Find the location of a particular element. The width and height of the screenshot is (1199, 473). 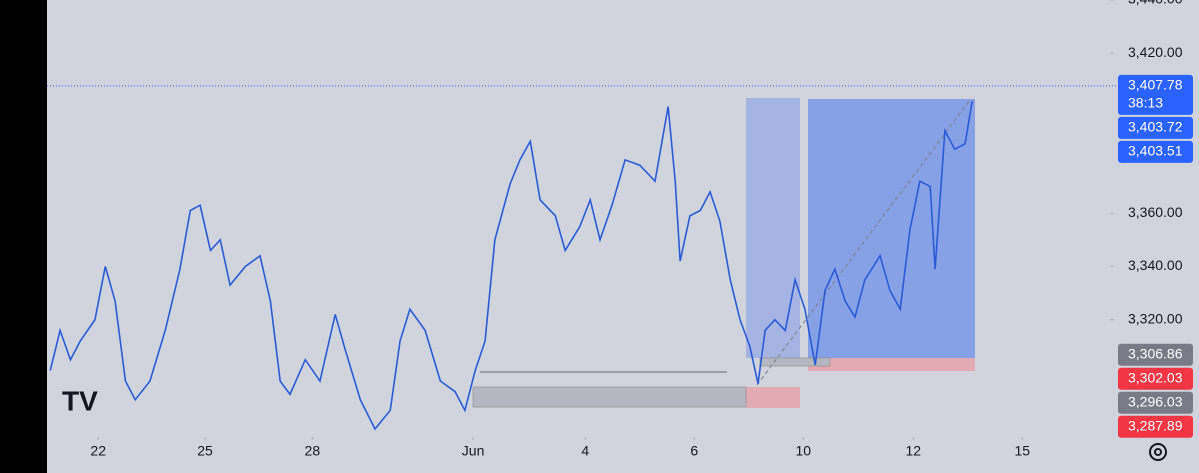

x-tick-label: 22 is located at coordinates (98, 451).